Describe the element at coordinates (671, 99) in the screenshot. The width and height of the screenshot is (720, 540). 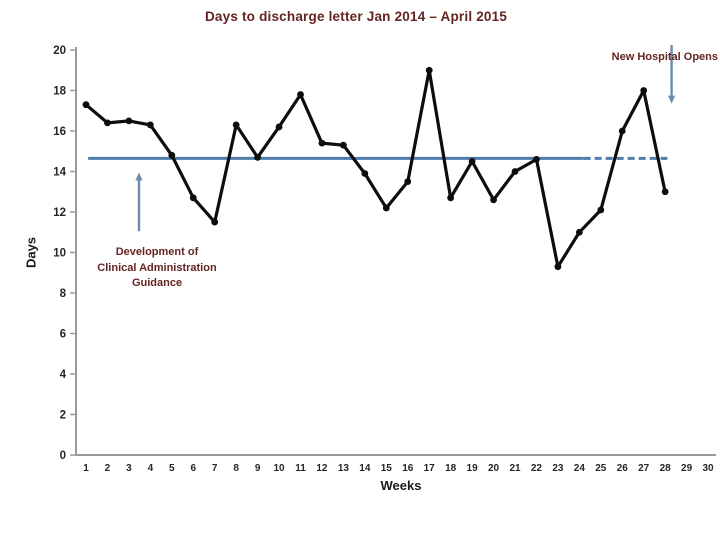
I see `new-hospital-arrow-arrowhead` at that location.